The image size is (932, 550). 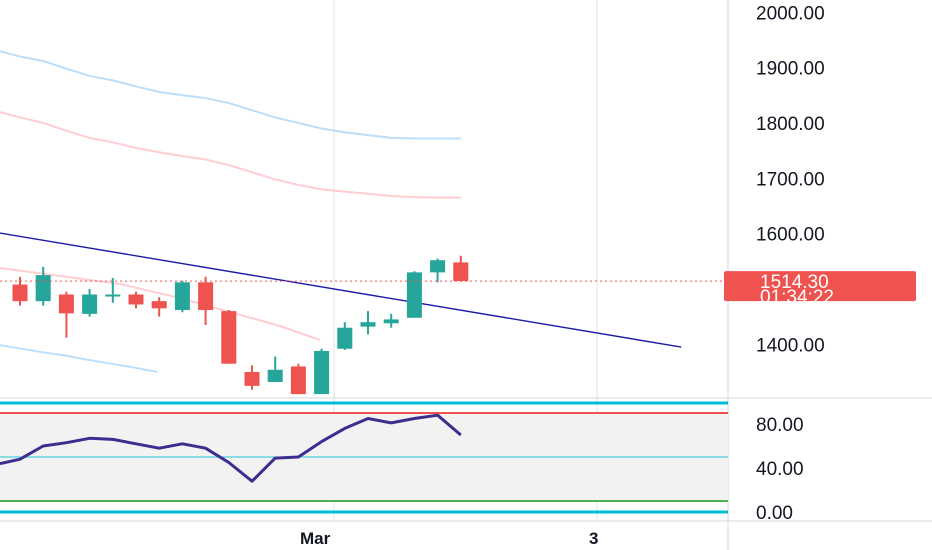 I want to click on rsi-tick-label: 80.00, so click(x=780, y=425).